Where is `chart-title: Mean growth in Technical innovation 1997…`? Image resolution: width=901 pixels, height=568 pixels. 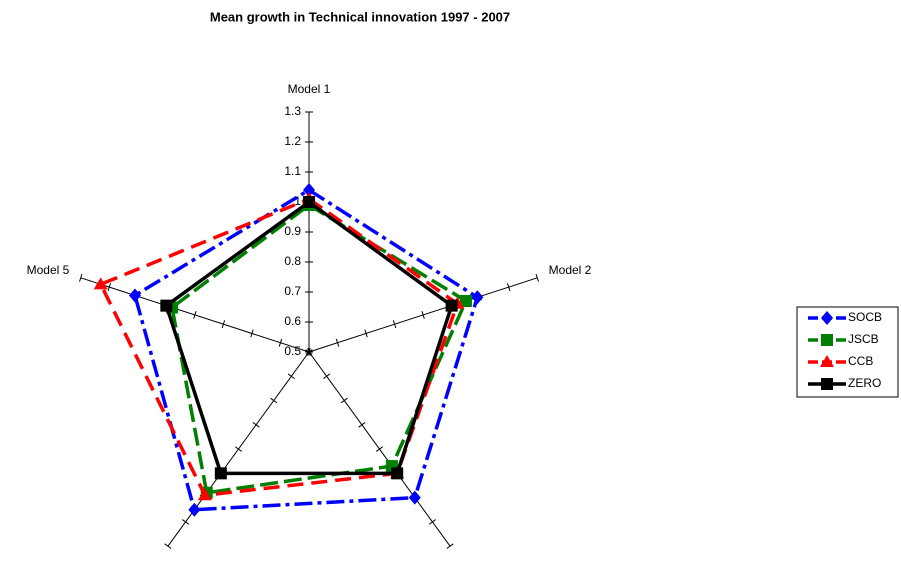 chart-title: Mean growth in Technical innovation 1997… is located at coordinates (360, 16).